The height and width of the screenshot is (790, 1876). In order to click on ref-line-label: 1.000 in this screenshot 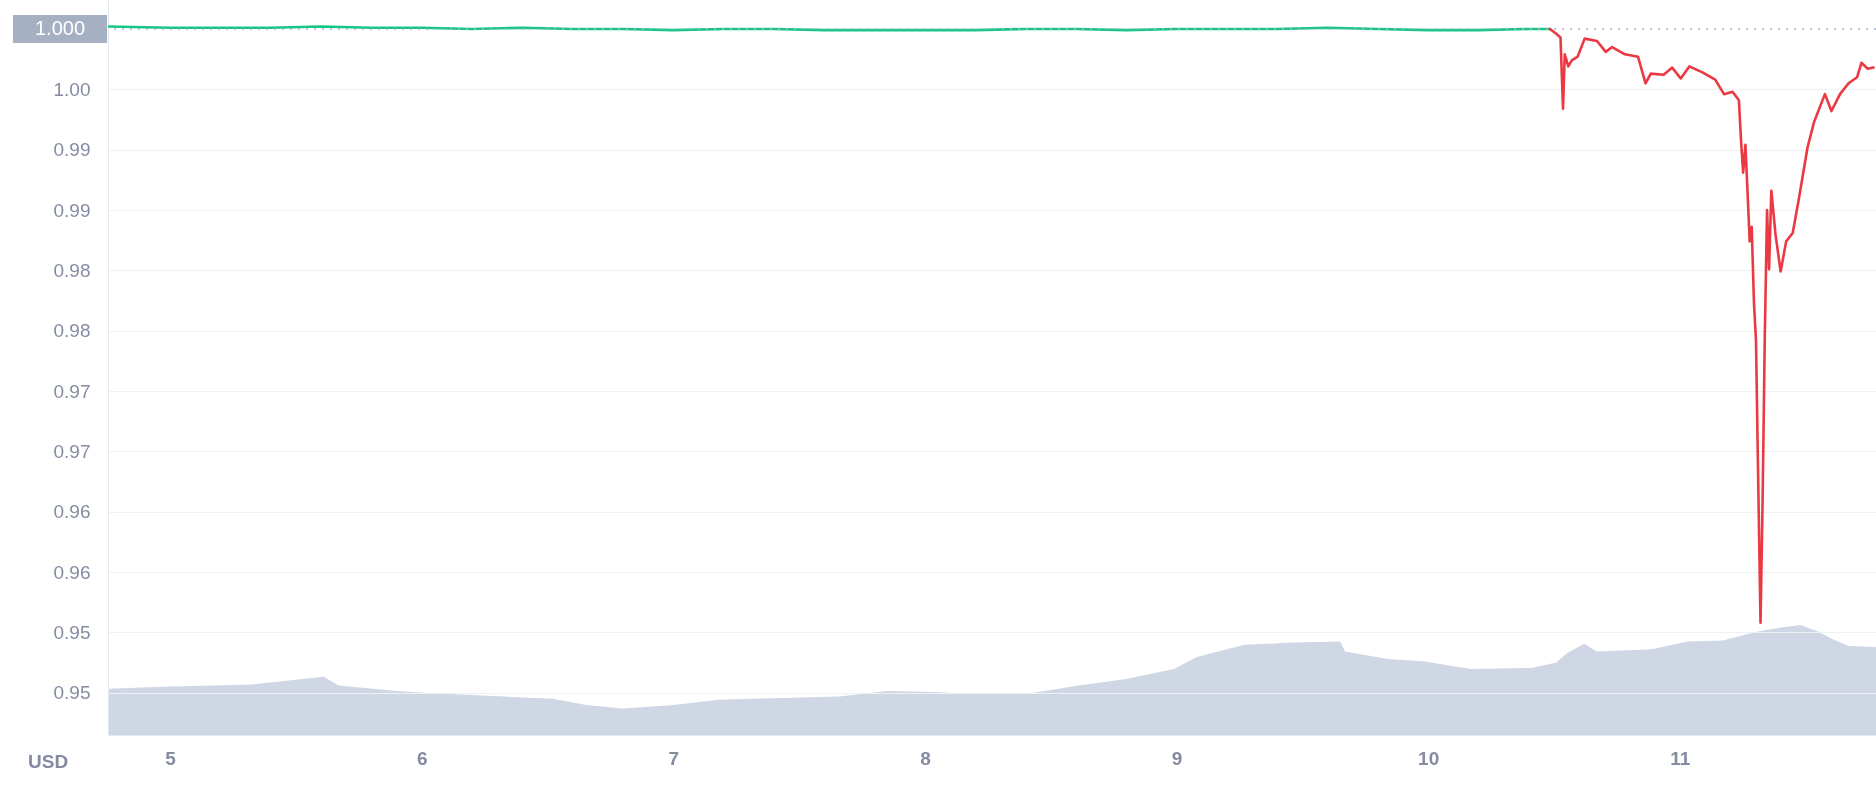, I will do `click(60, 27)`.